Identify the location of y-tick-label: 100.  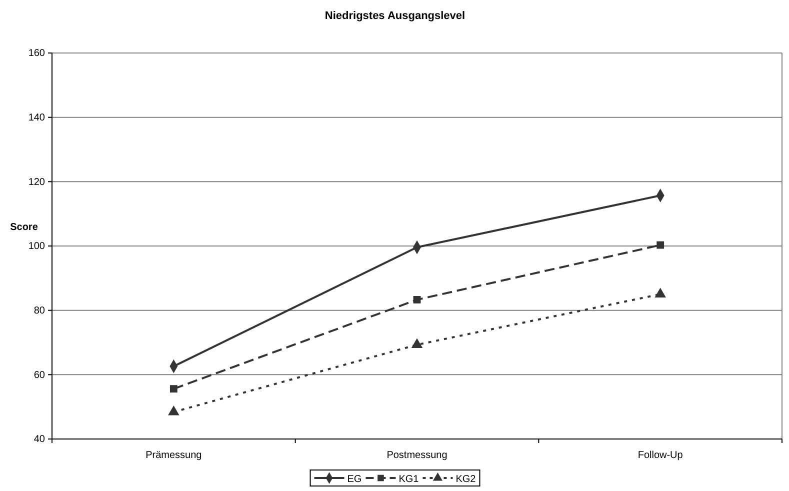
(37, 246).